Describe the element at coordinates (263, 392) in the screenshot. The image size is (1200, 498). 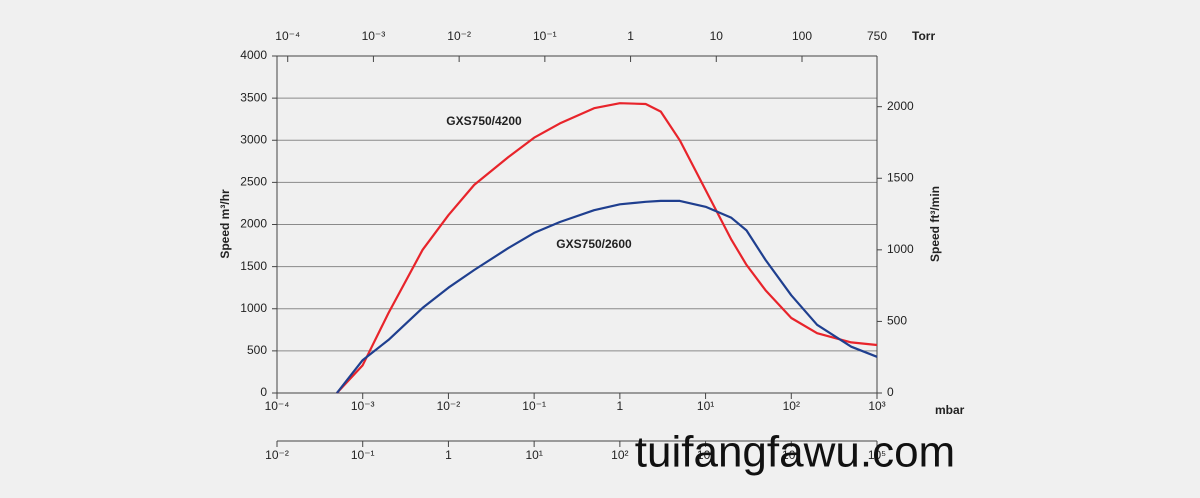
I see `y-tick-label: 0` at that location.